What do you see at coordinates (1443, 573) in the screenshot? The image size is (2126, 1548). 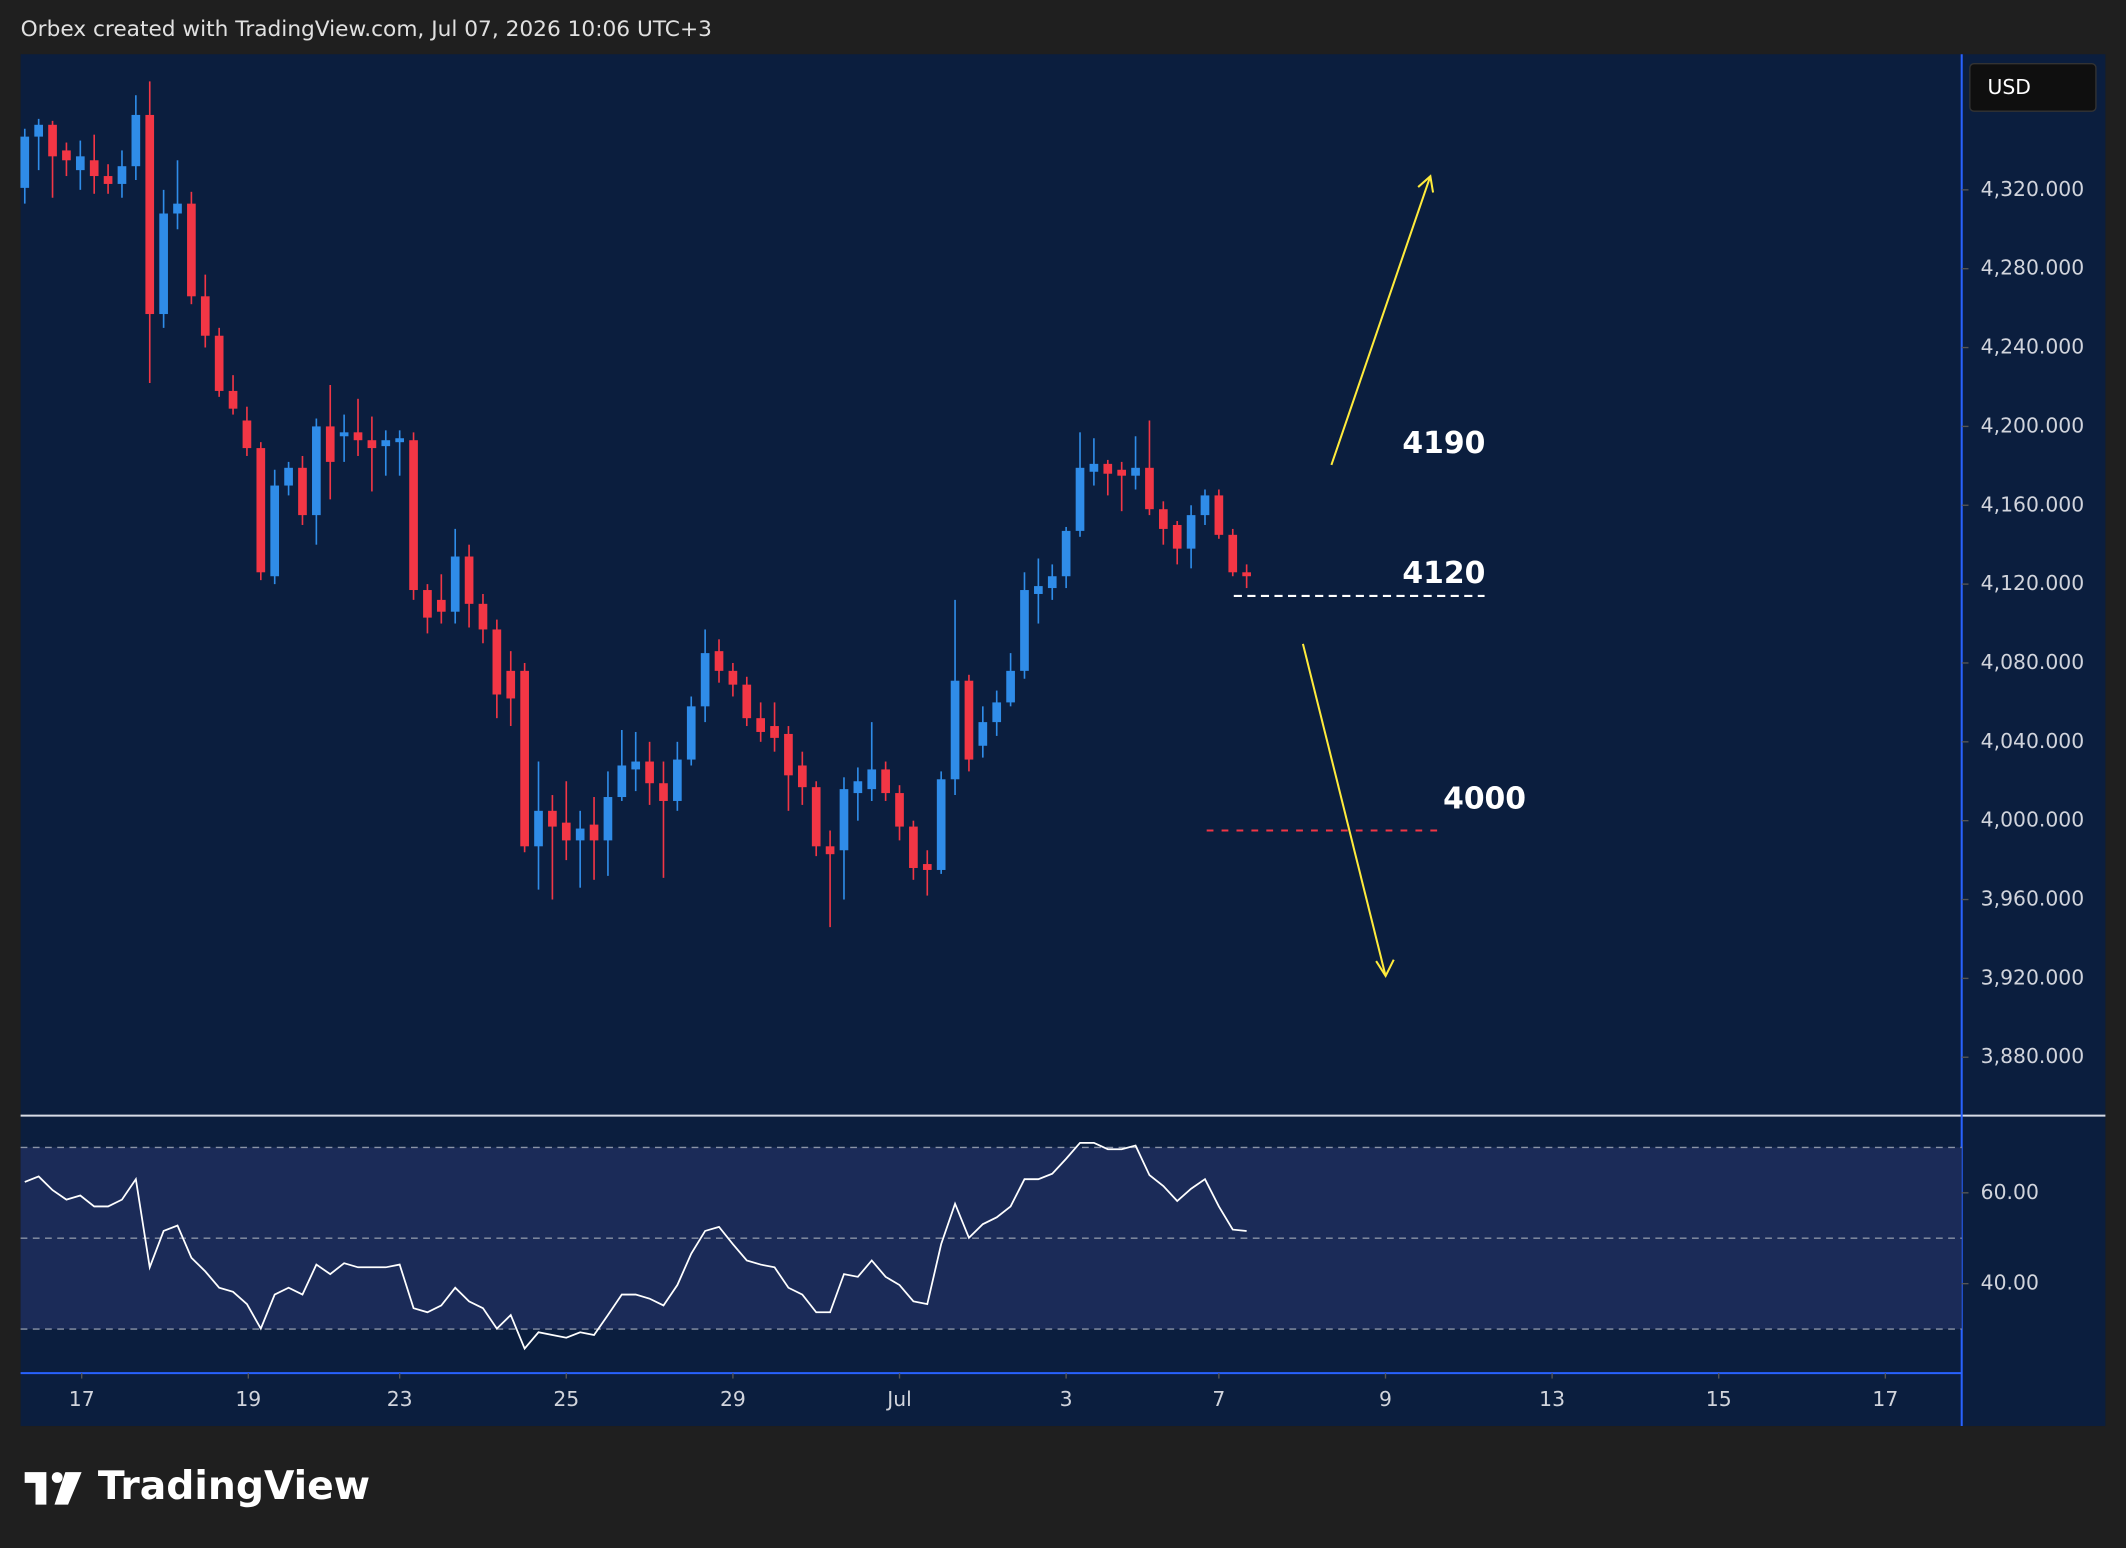 I see `annotation: 4120` at bounding box center [1443, 573].